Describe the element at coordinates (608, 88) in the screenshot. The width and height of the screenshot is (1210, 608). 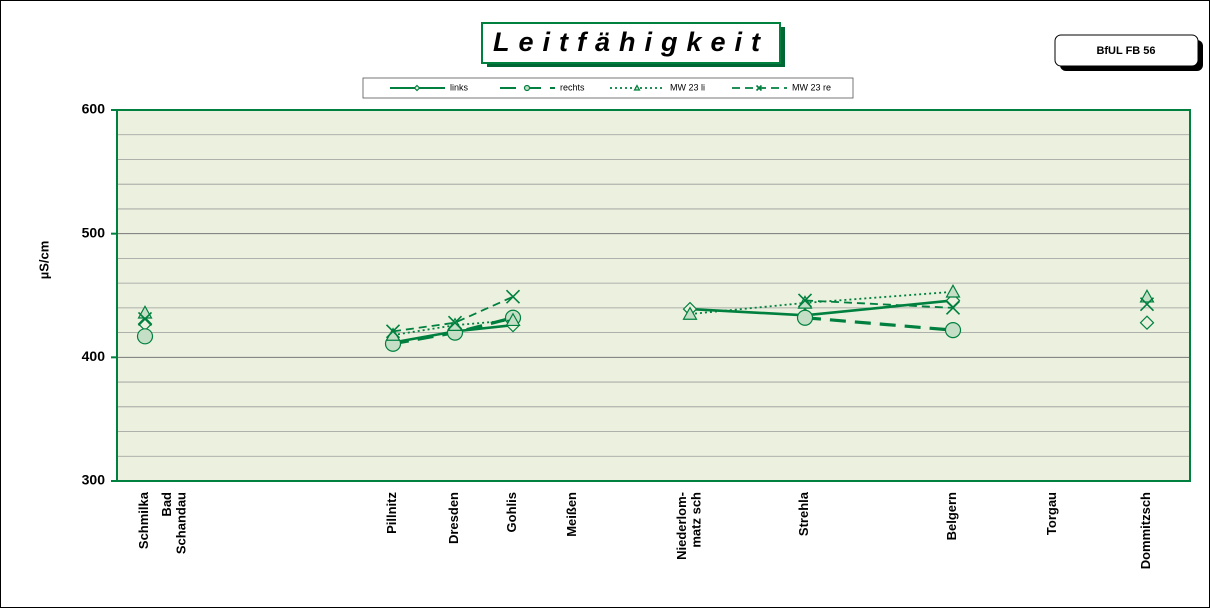
I see `legend` at that location.